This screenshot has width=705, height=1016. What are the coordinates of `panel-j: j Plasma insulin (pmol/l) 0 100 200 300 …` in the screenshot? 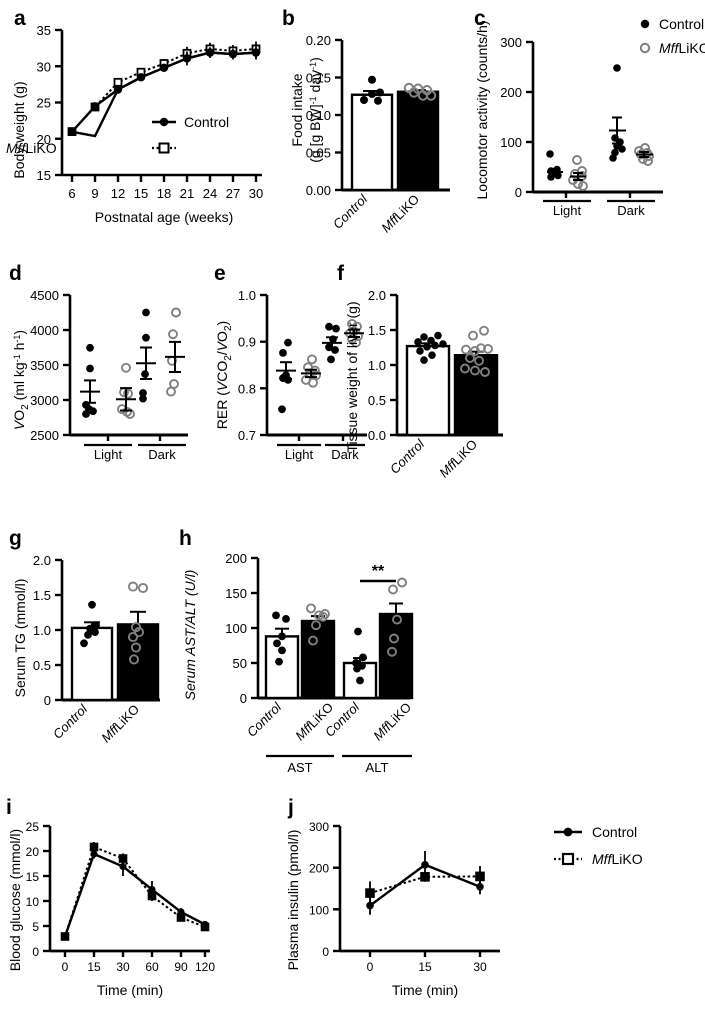 It's located at (487, 905).